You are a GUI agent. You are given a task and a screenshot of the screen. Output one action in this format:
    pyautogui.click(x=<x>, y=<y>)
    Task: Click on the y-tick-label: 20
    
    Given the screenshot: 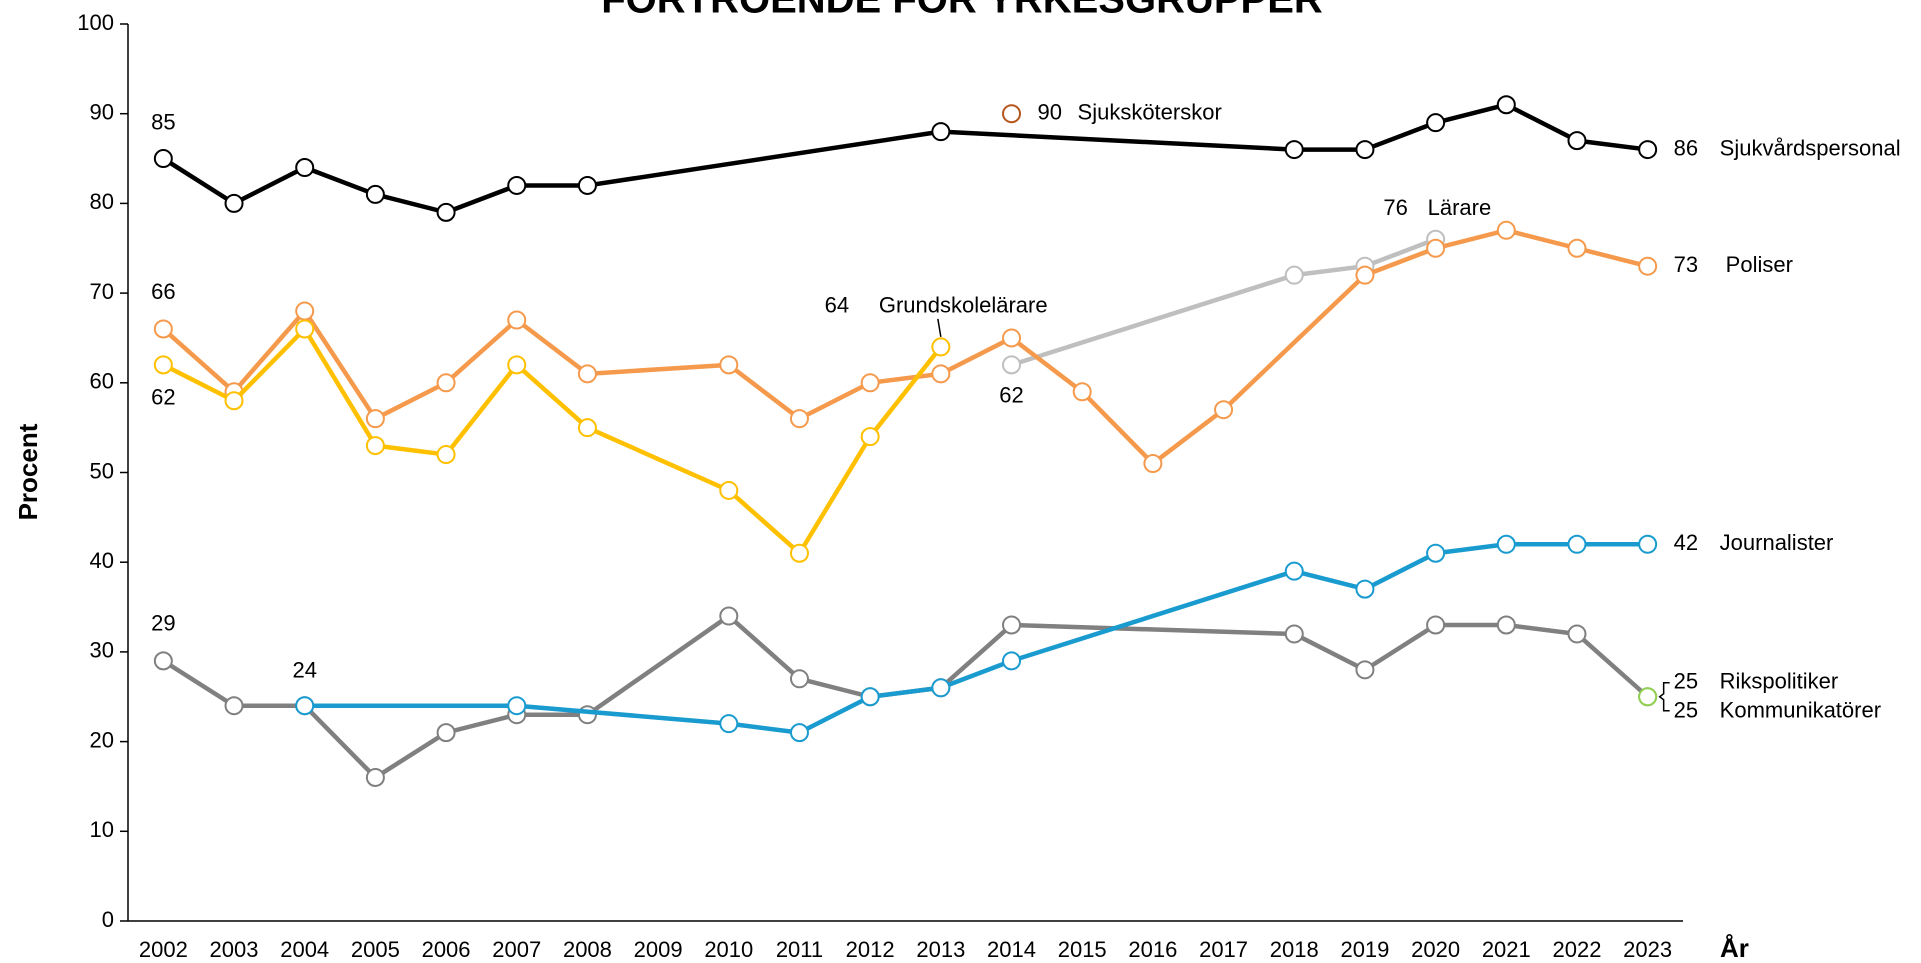 What is the action you would take?
    pyautogui.click(x=102, y=739)
    